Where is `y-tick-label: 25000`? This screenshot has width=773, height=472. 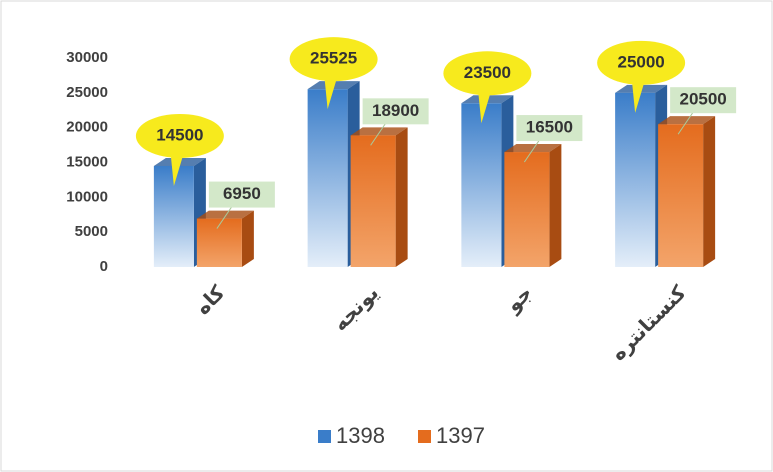
y-tick-label: 25000 is located at coordinates (87, 92).